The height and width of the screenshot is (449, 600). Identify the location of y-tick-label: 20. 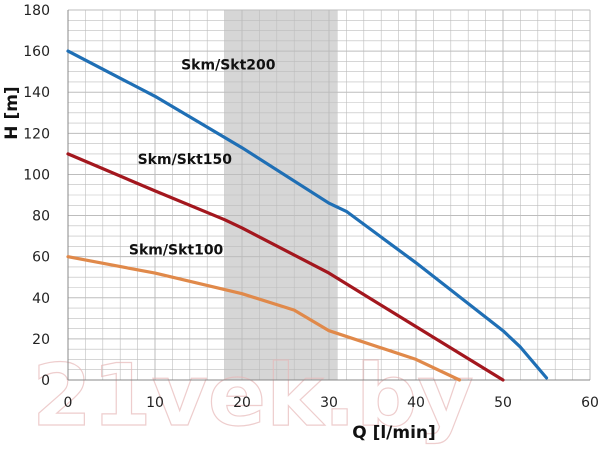
(41, 340).